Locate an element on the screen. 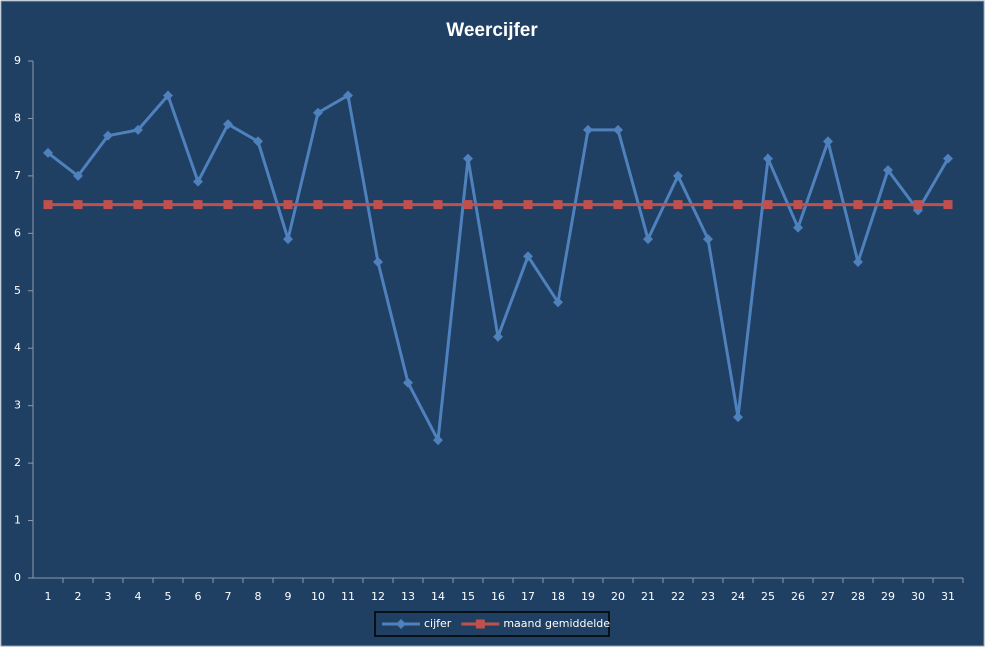  legend-marker is located at coordinates (480, 624).